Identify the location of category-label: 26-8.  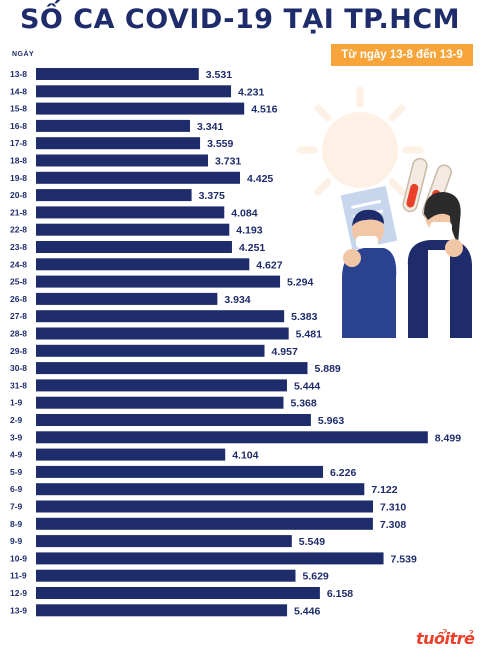
(18, 299).